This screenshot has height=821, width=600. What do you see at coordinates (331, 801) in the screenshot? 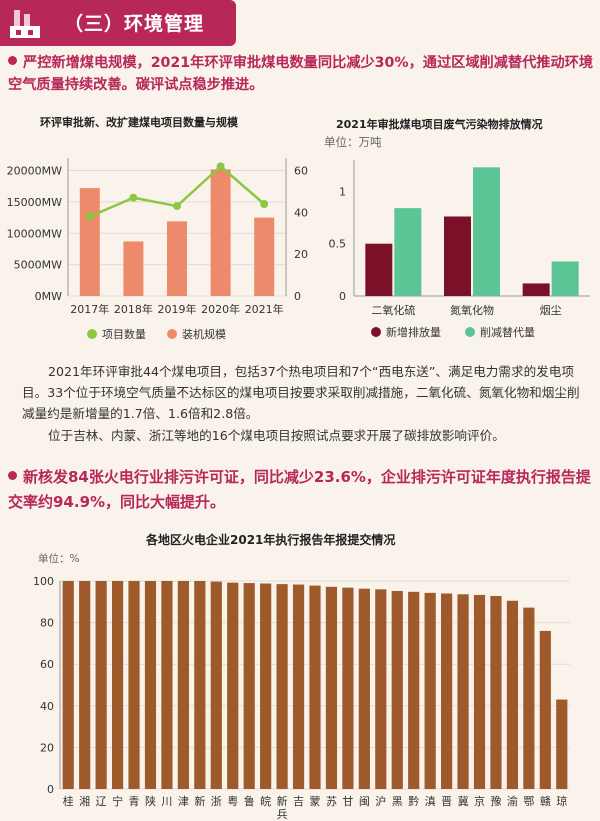
I see `x-axis-tick: 苏` at bounding box center [331, 801].